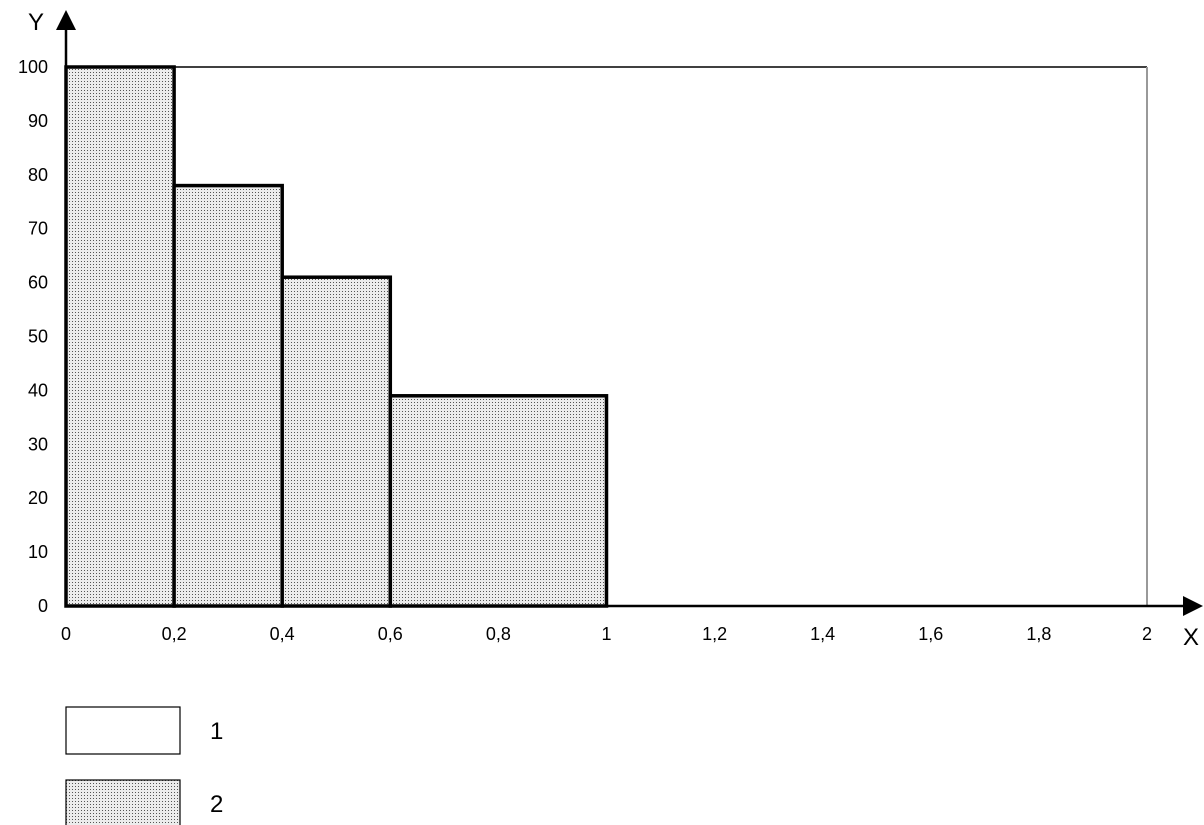 Image resolution: width=1204 pixels, height=825 pixels. What do you see at coordinates (390, 634) in the screenshot?
I see `x-tick-label: 0,6` at bounding box center [390, 634].